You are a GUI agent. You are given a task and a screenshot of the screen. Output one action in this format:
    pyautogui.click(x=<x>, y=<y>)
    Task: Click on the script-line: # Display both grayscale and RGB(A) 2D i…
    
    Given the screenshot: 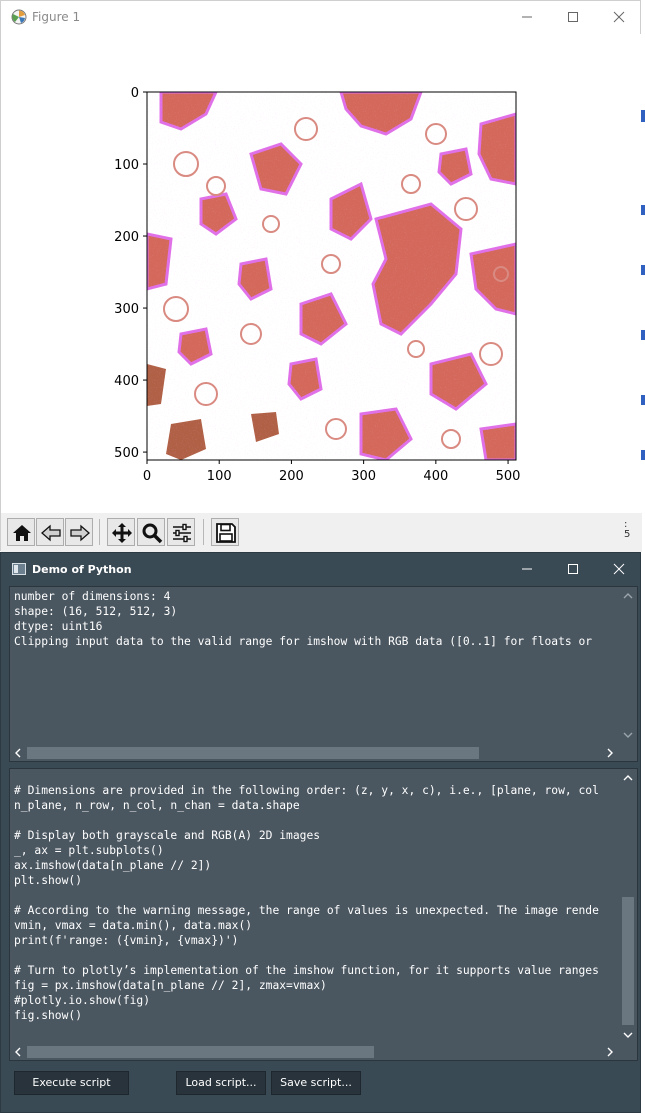 What is the action you would take?
    pyautogui.click(x=167, y=835)
    